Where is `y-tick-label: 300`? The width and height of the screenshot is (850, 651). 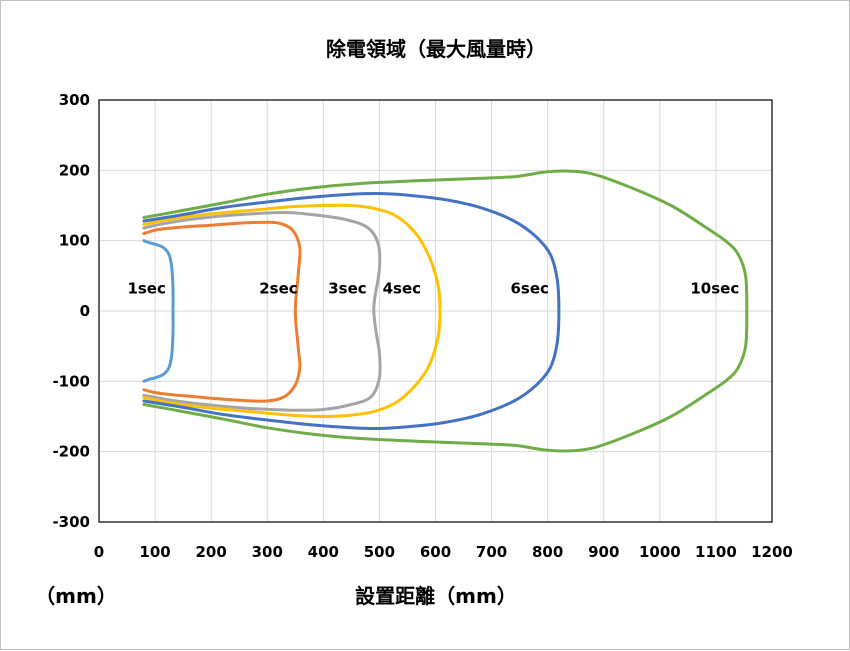
y-tick-label: 300 is located at coordinates (74, 100).